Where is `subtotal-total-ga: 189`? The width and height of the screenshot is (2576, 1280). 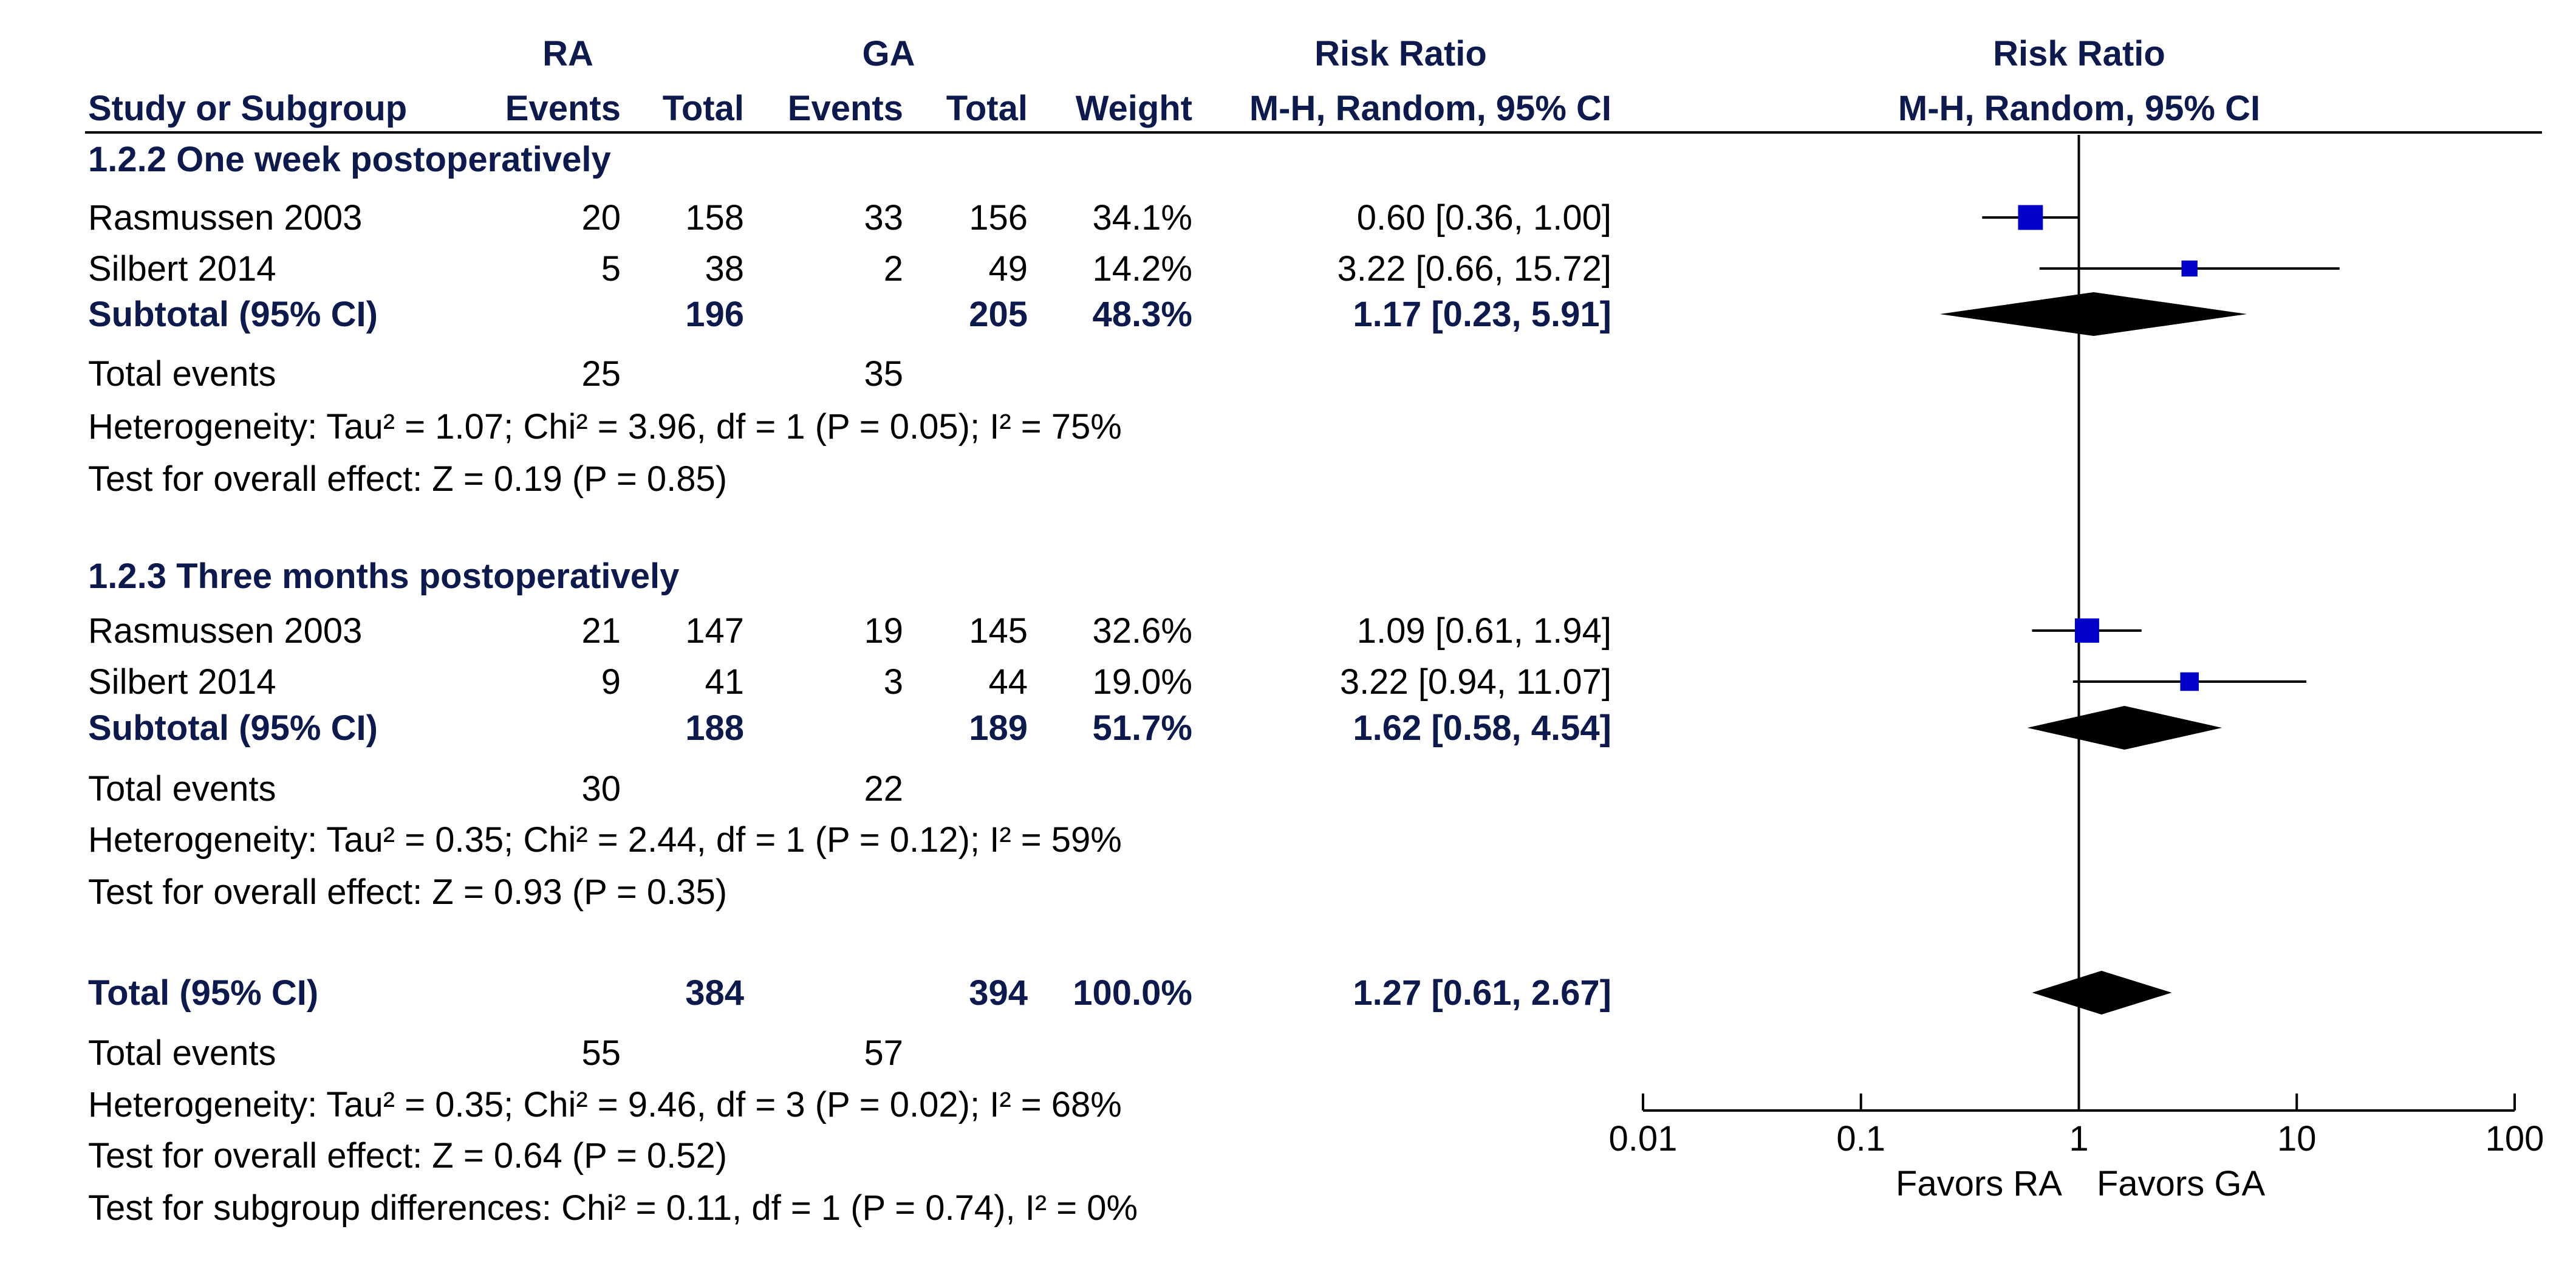
subtotal-total-ga: 189 is located at coordinates (998, 728).